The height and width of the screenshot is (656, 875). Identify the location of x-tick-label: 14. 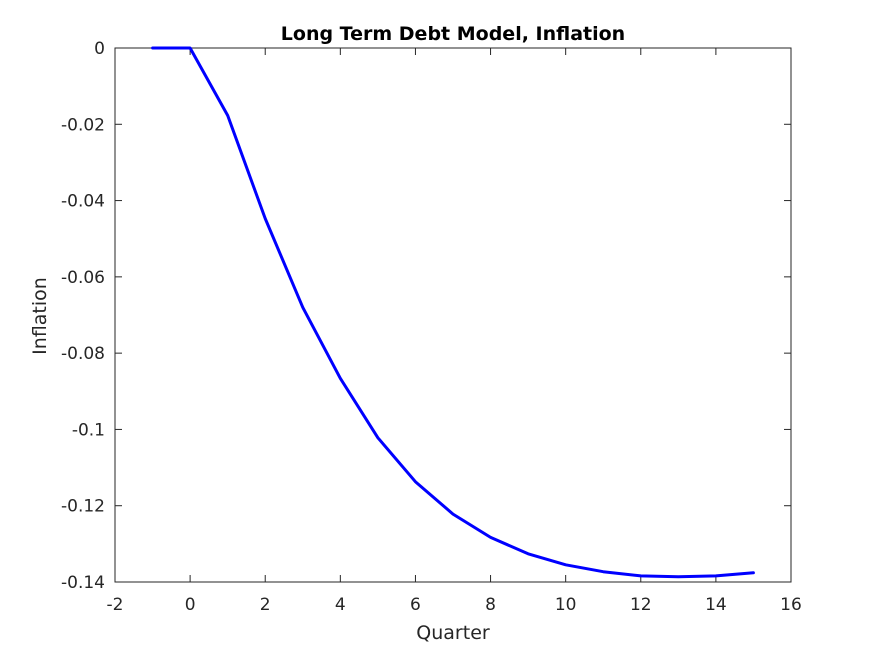
(716, 605).